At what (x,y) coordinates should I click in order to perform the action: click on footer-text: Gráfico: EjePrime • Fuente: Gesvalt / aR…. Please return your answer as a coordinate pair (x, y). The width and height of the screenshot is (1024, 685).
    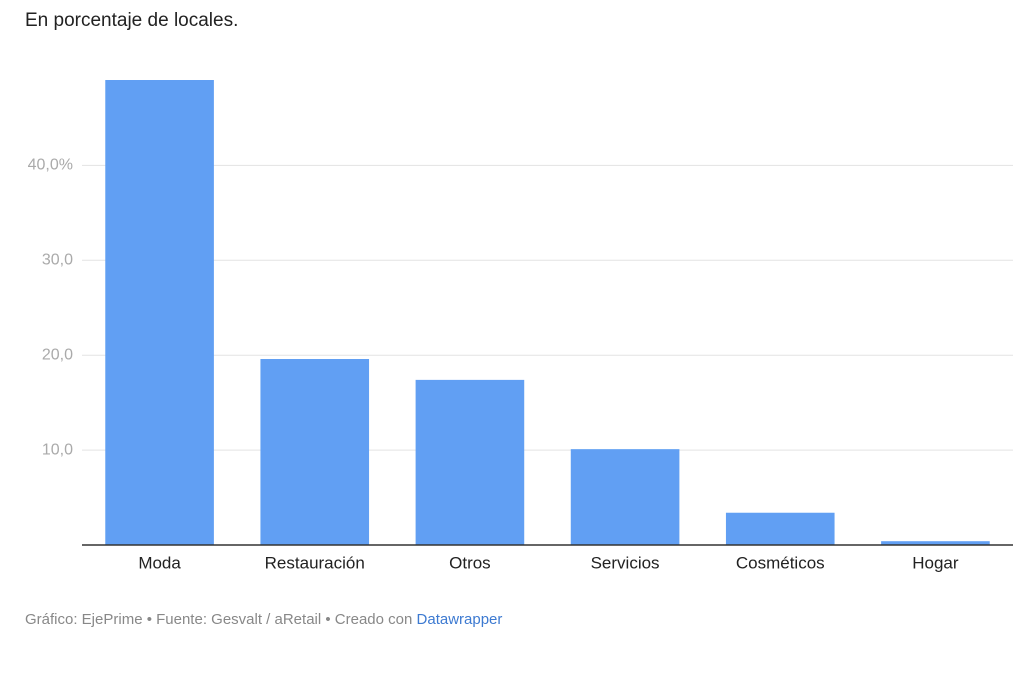
    Looking at the image, I should click on (218, 619).